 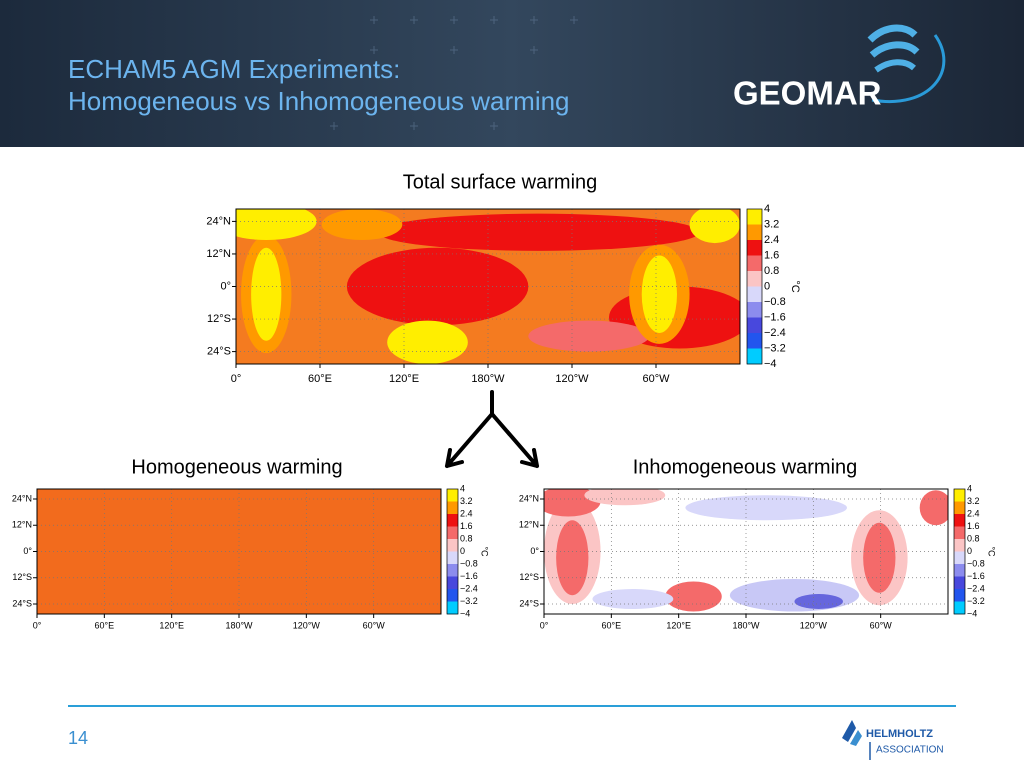 I want to click on page-number: 14, so click(x=78, y=738).